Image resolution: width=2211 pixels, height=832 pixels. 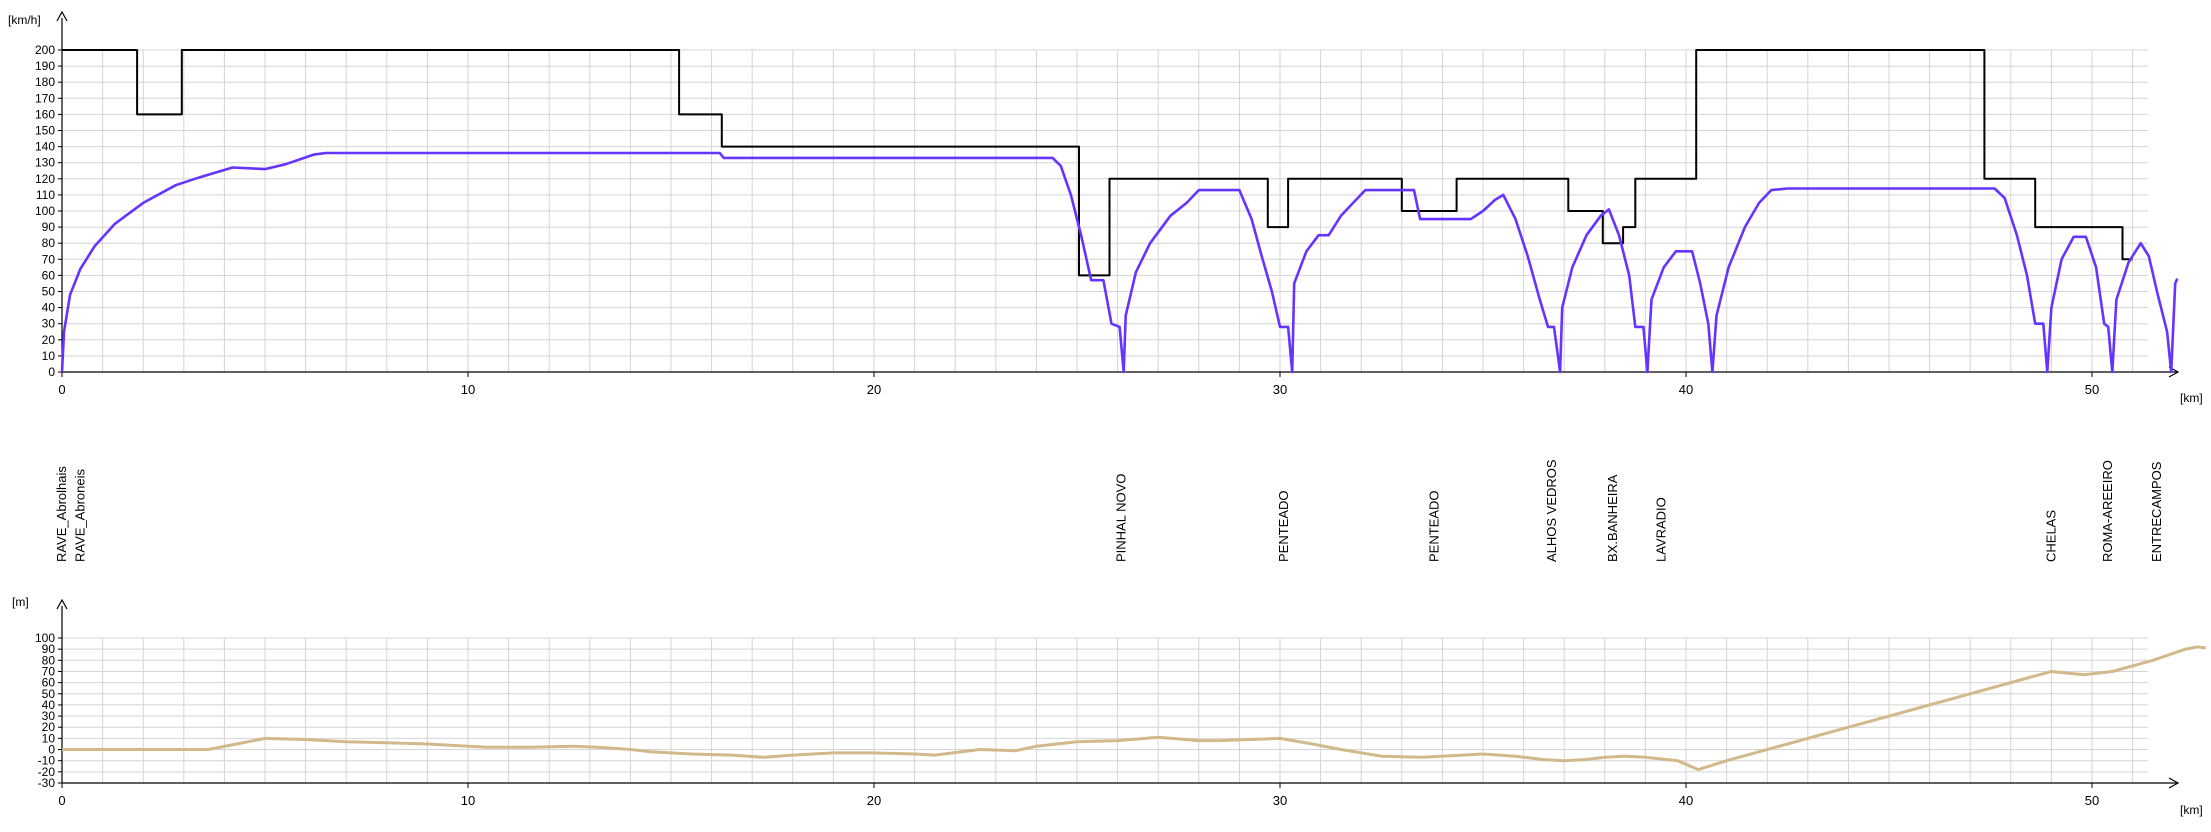 I want to click on station-label: ROMA-AREEIRO, so click(x=2107, y=511).